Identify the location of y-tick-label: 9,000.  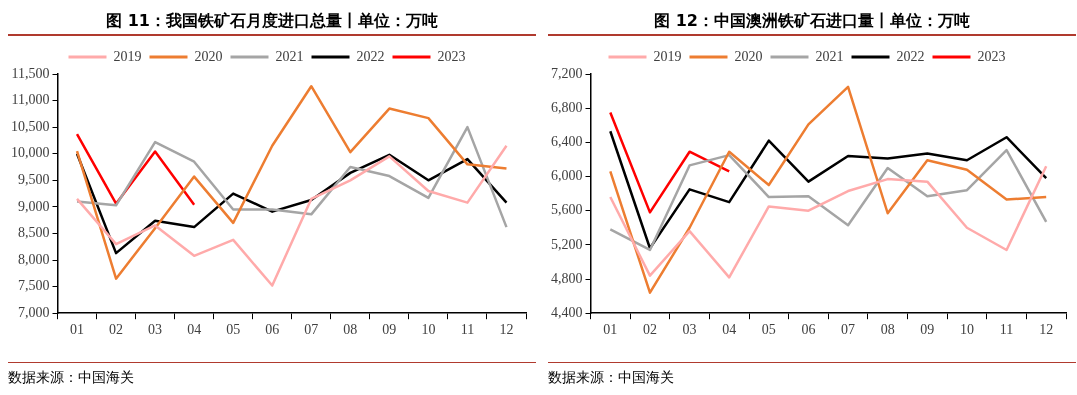
(34, 206).